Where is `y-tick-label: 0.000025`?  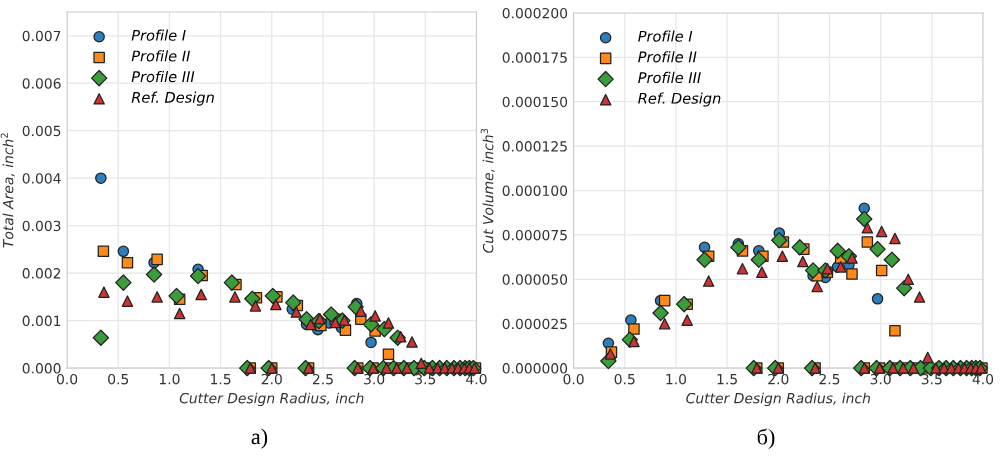
y-tick-label: 0.000025 is located at coordinates (534, 324).